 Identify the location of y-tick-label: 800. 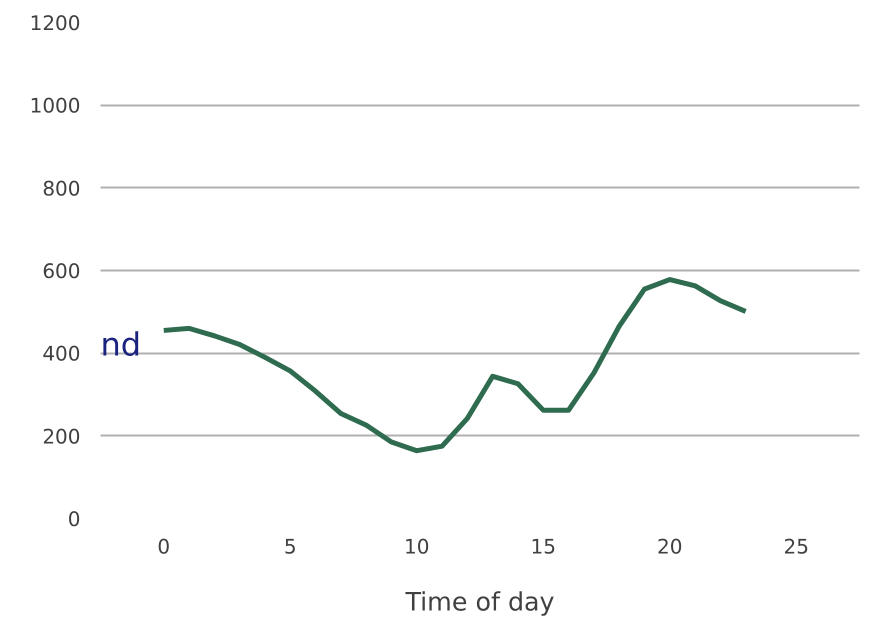
(61, 188).